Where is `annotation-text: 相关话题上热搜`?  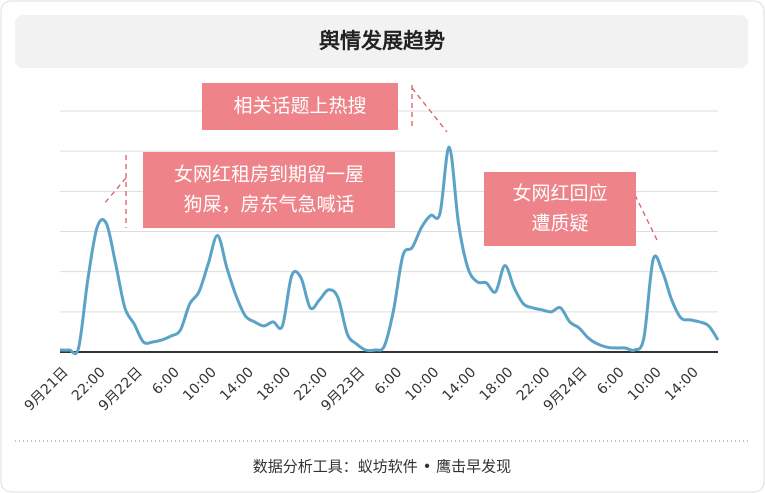 annotation-text: 相关话题上热搜 is located at coordinates (299, 106).